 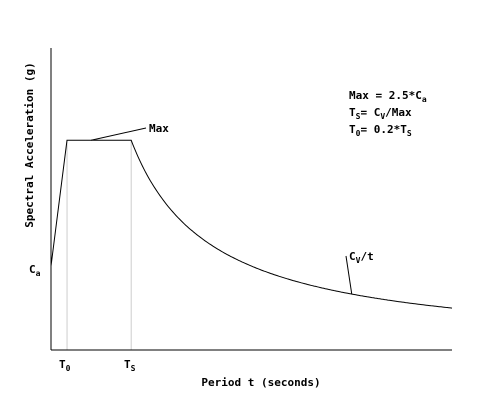 I want to click on formula-ts: TS= CV/Max, so click(x=380, y=113).